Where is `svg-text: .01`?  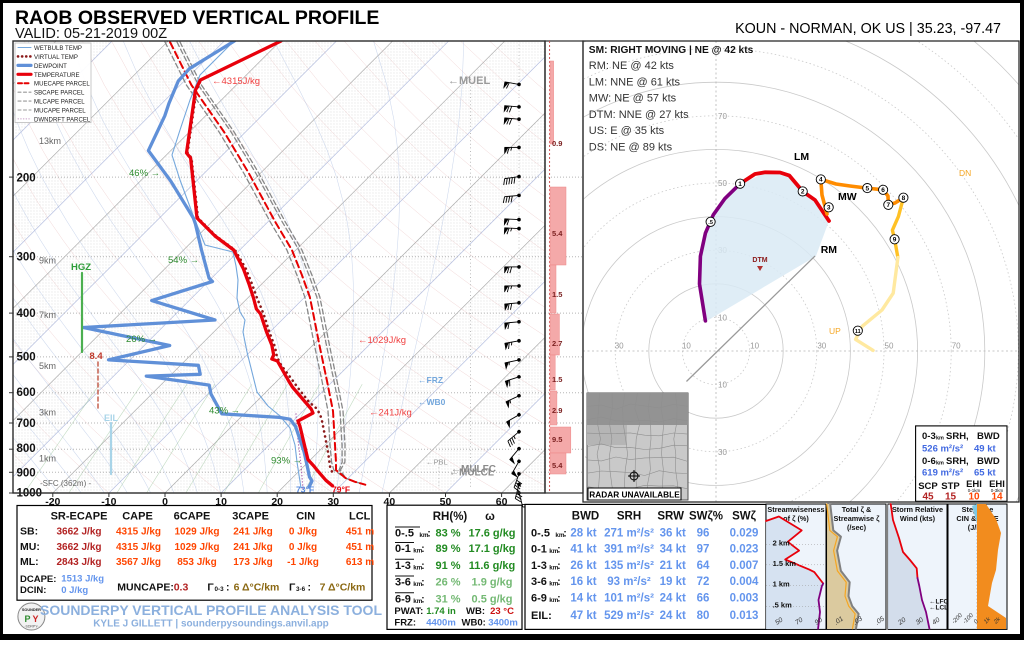 svg-text: .01 is located at coordinates (839, 620).